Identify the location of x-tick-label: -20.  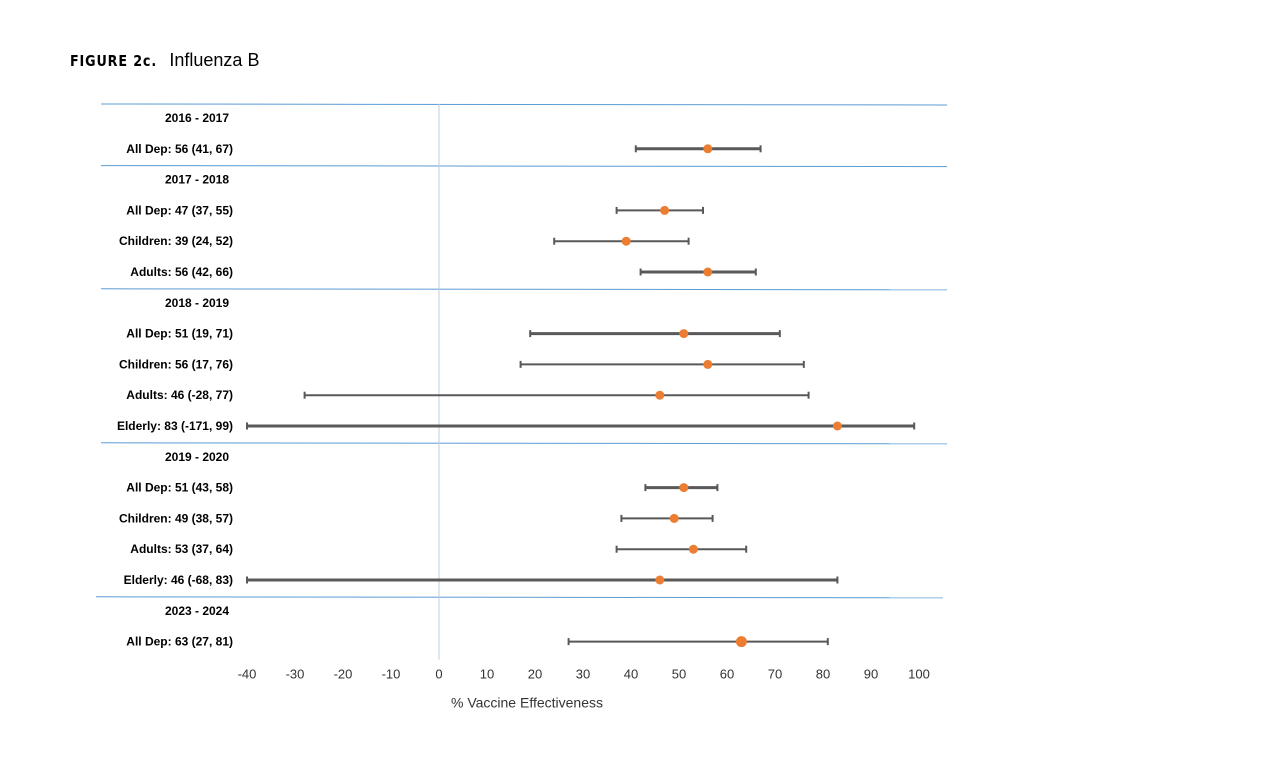
(343, 674).